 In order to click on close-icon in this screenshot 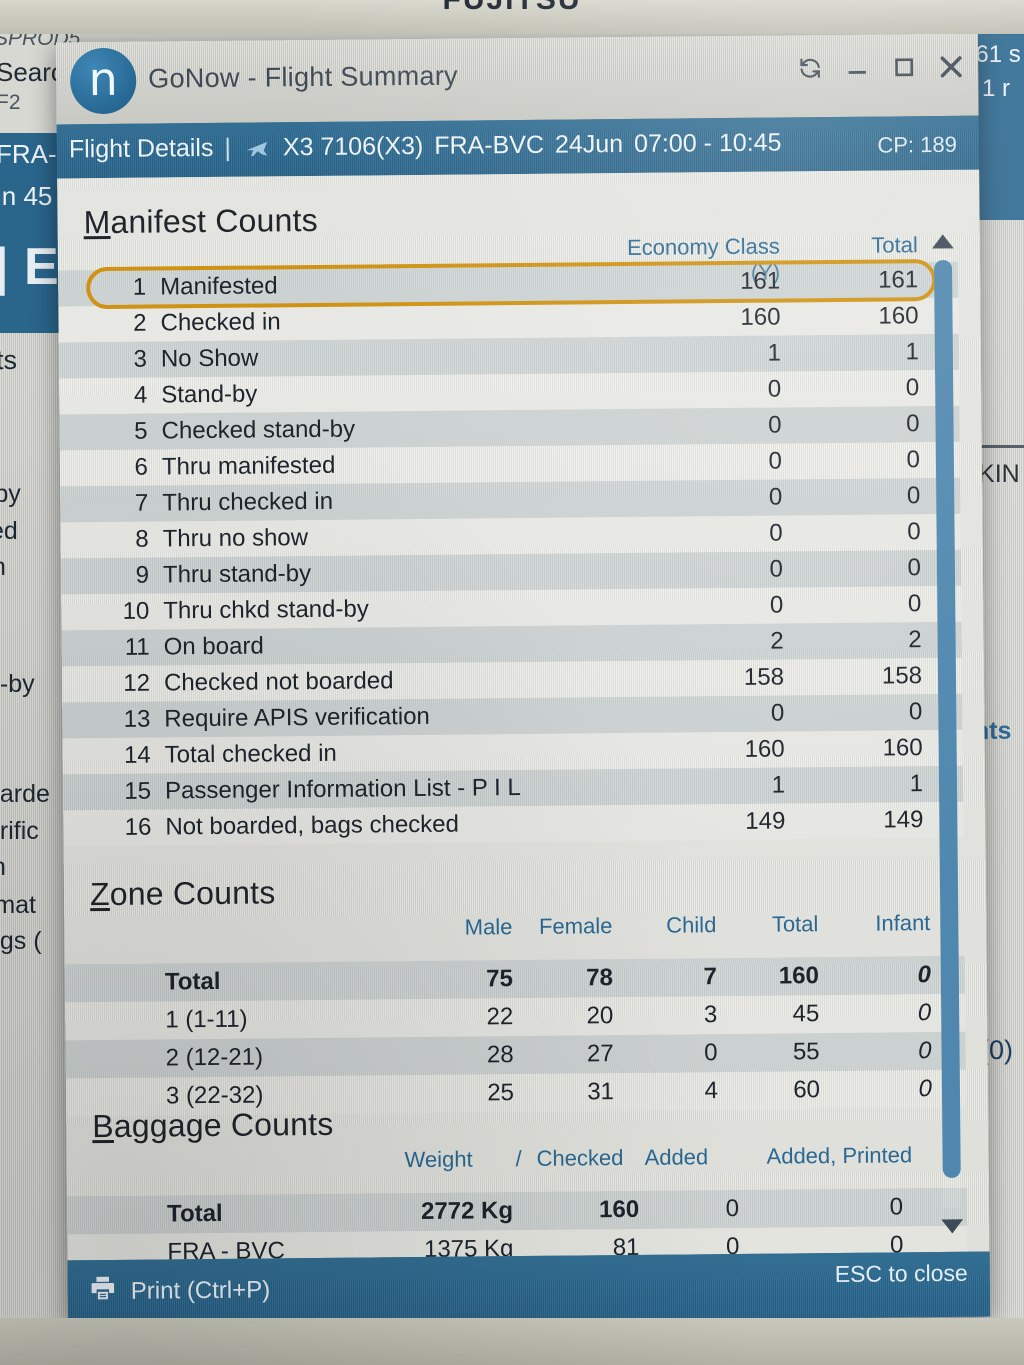, I will do `click(951, 67)`.